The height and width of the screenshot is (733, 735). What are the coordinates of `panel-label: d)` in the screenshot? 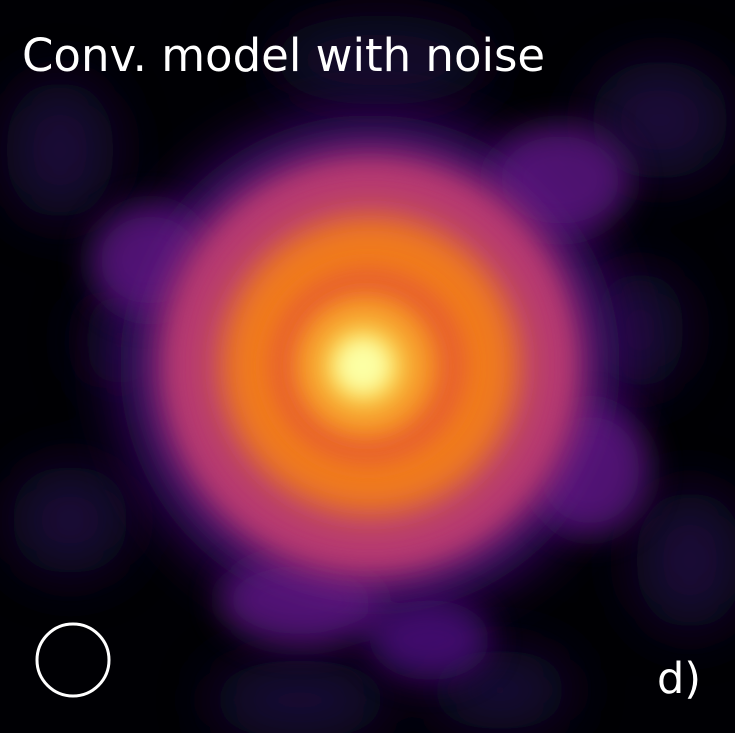 It's located at (679, 679).